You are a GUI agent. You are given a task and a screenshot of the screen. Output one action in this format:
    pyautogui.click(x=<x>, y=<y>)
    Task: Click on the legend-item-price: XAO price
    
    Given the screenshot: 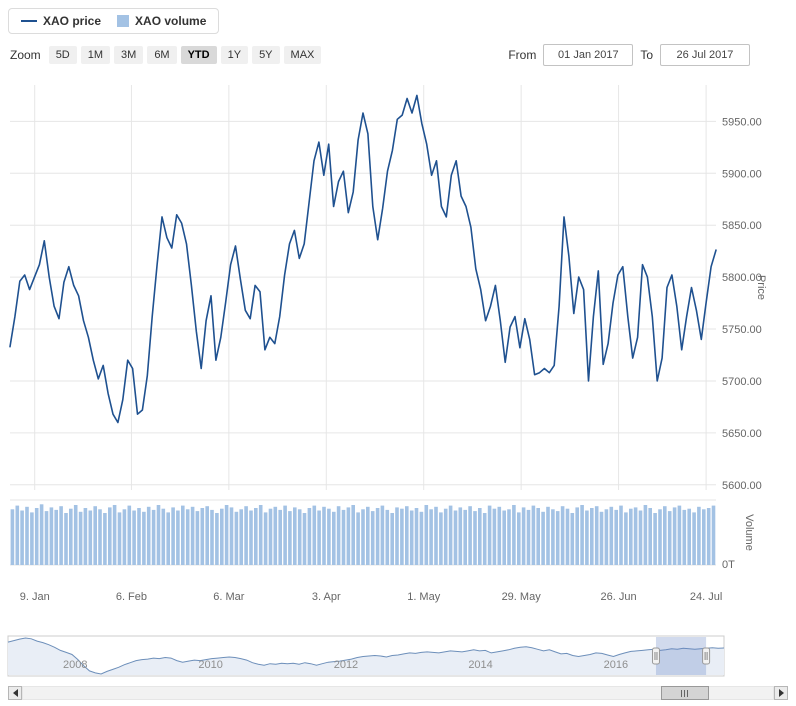 What is the action you would take?
    pyautogui.click(x=61, y=21)
    